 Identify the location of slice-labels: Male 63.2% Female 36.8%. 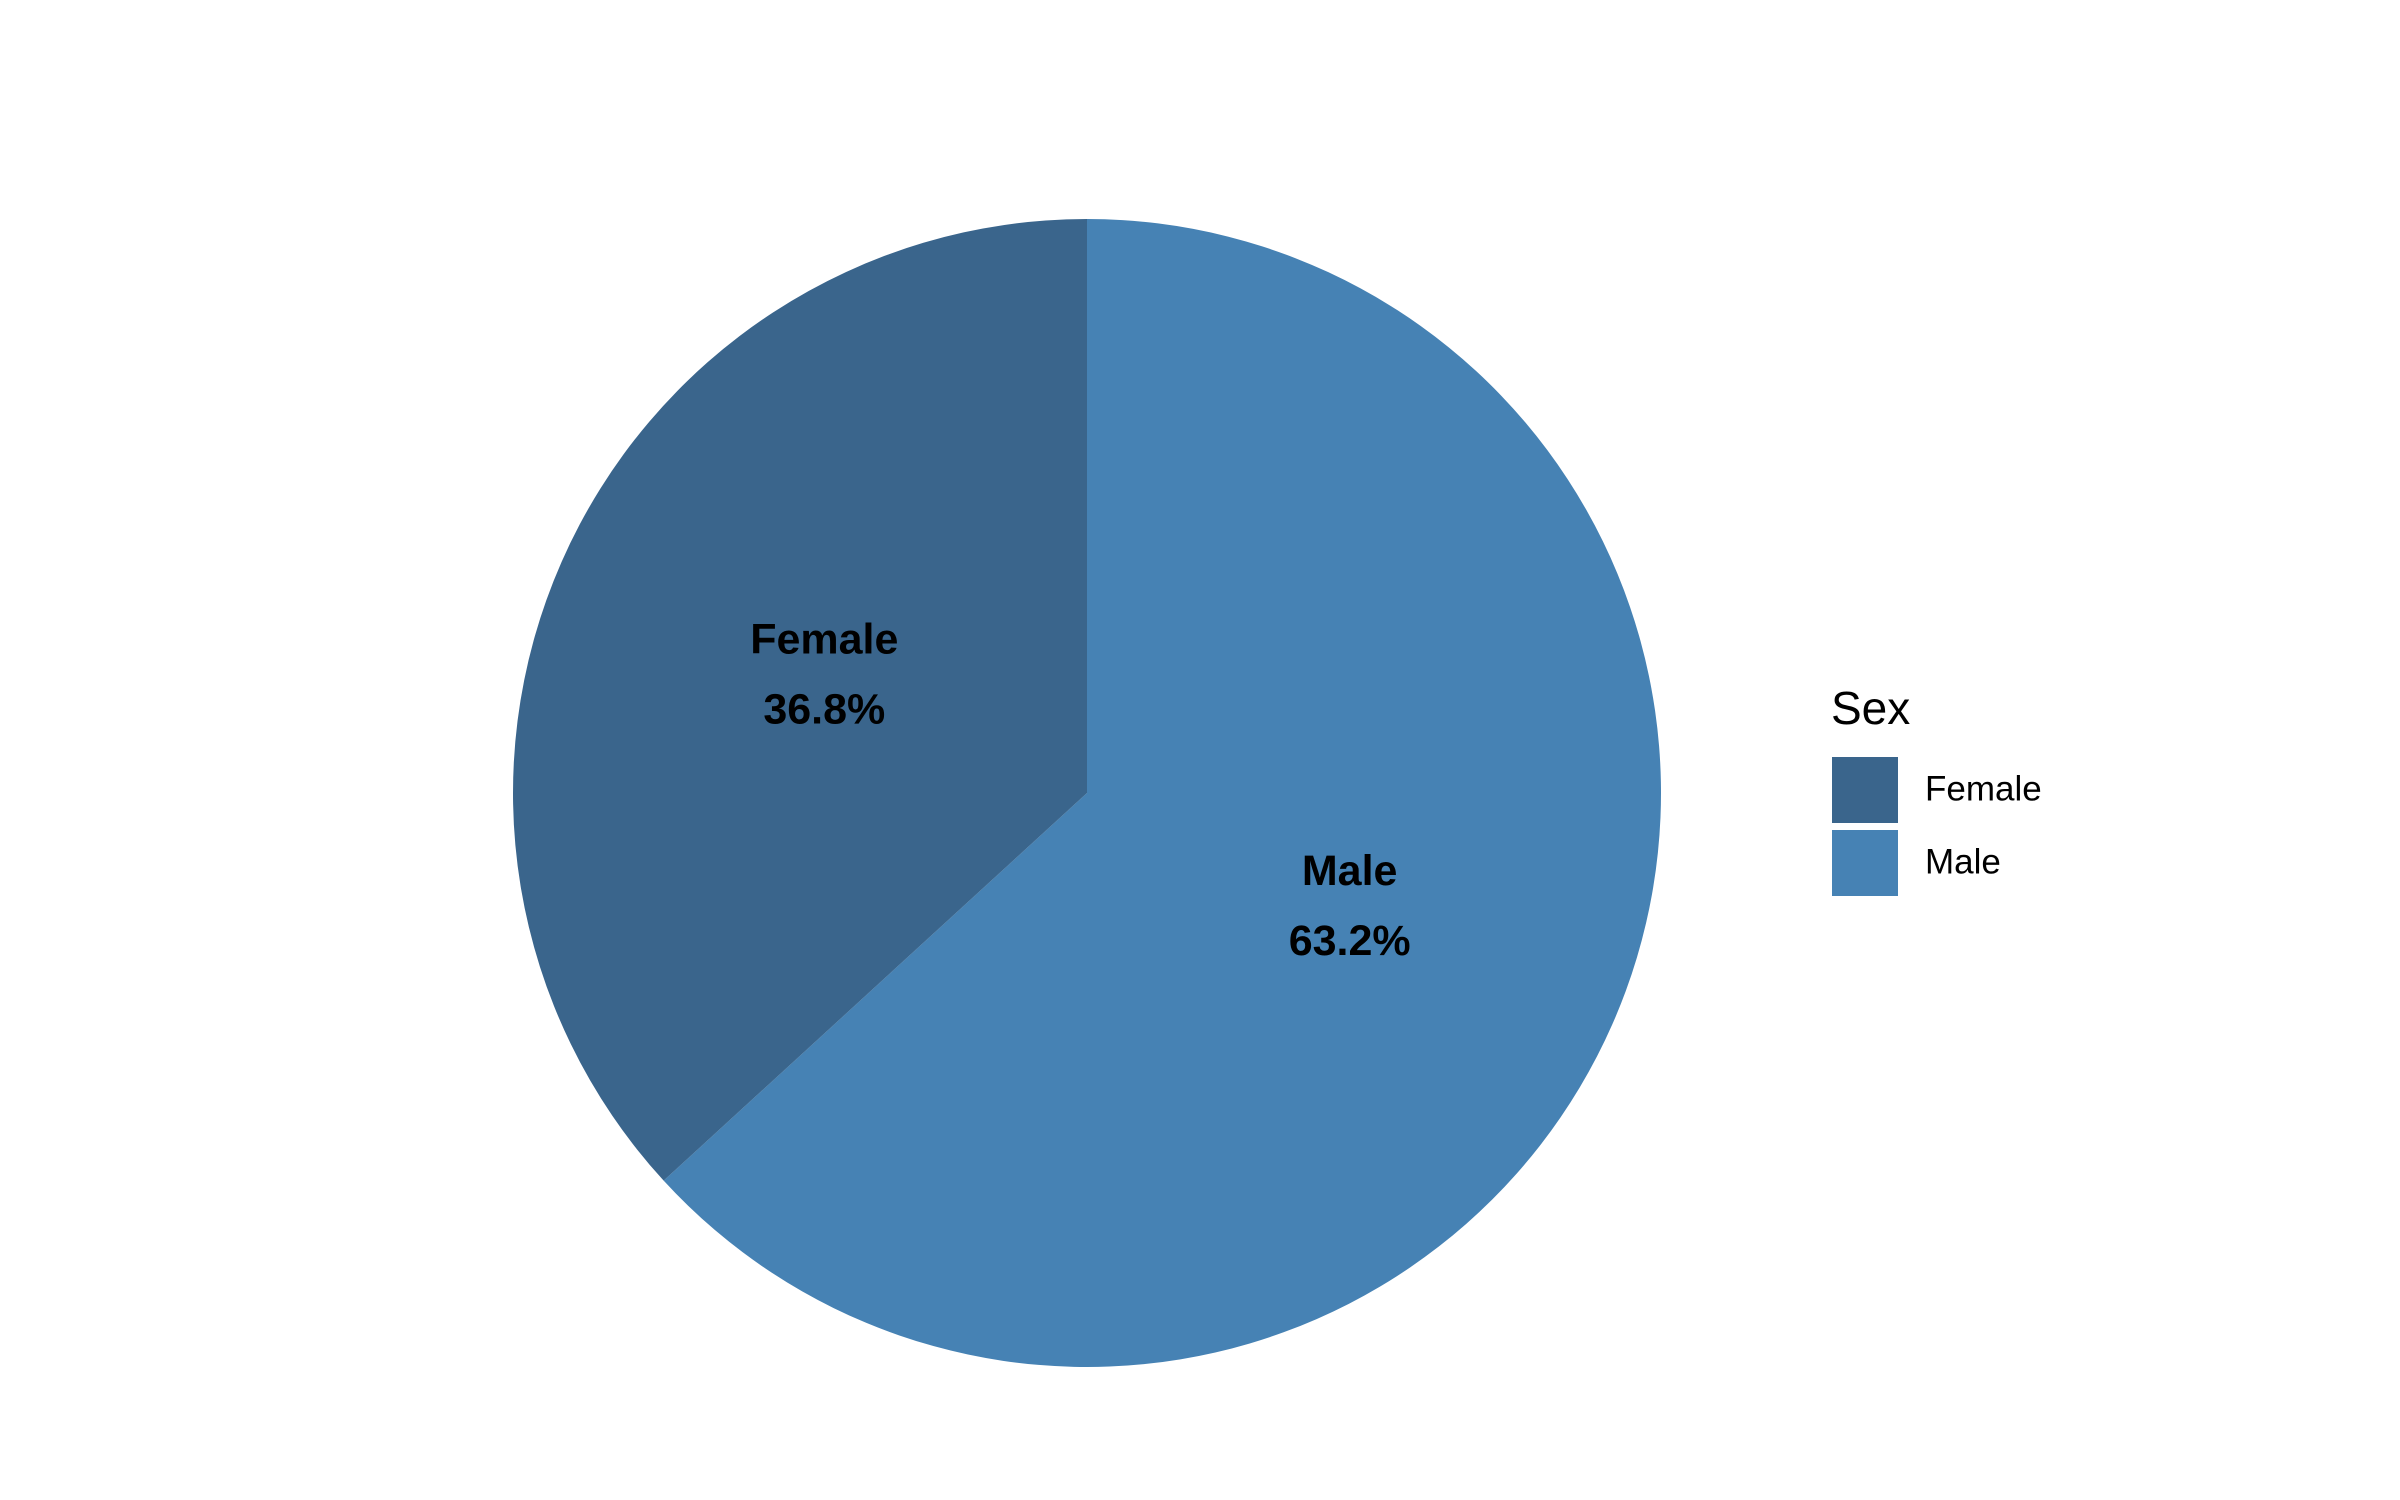
(1080, 790).